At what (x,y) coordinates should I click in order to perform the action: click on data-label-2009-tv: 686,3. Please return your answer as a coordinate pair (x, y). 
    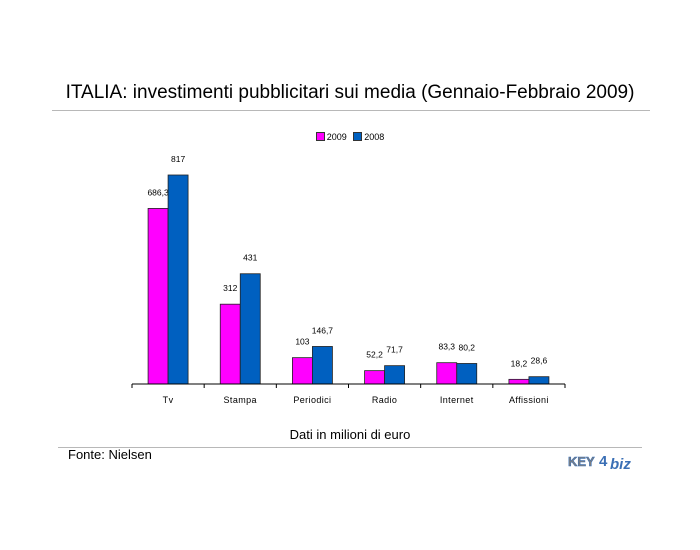
    Looking at the image, I should click on (158, 192).